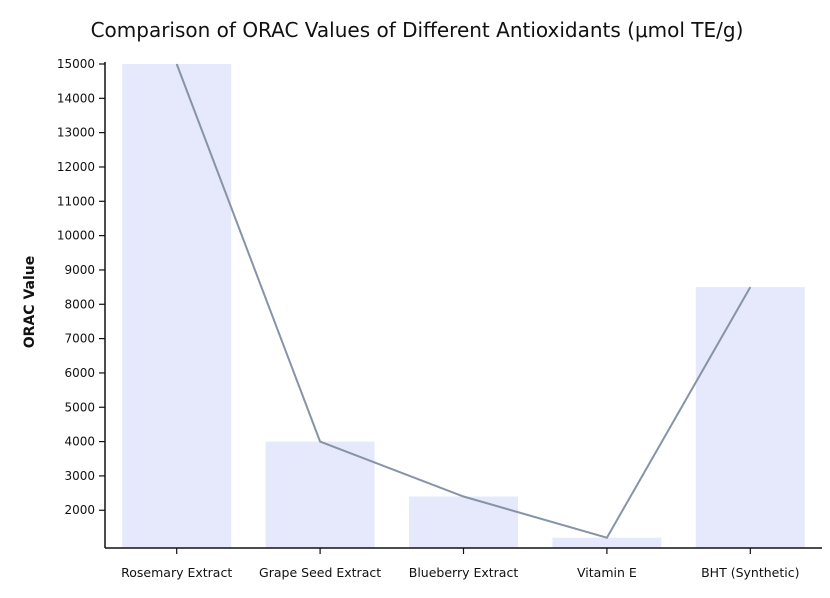  Describe the element at coordinates (79, 442) in the screenshot. I see `y-tick-label: 4000` at that location.